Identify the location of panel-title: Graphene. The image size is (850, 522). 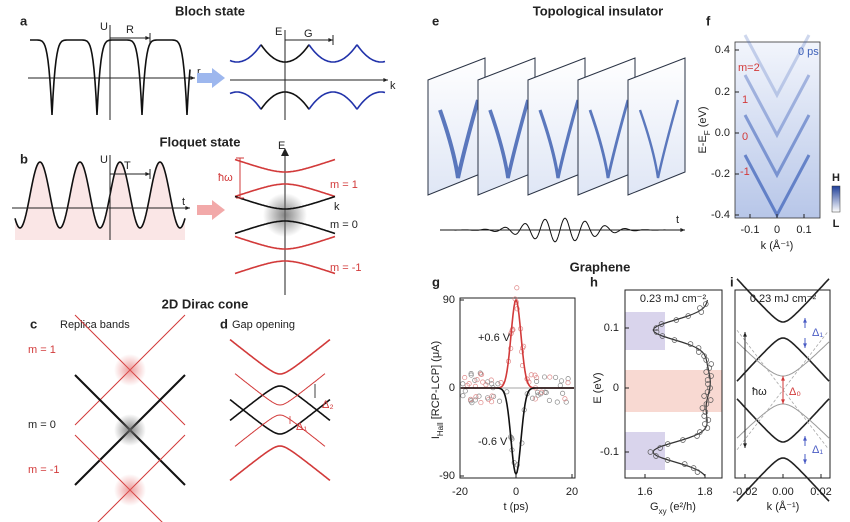
(600, 266).